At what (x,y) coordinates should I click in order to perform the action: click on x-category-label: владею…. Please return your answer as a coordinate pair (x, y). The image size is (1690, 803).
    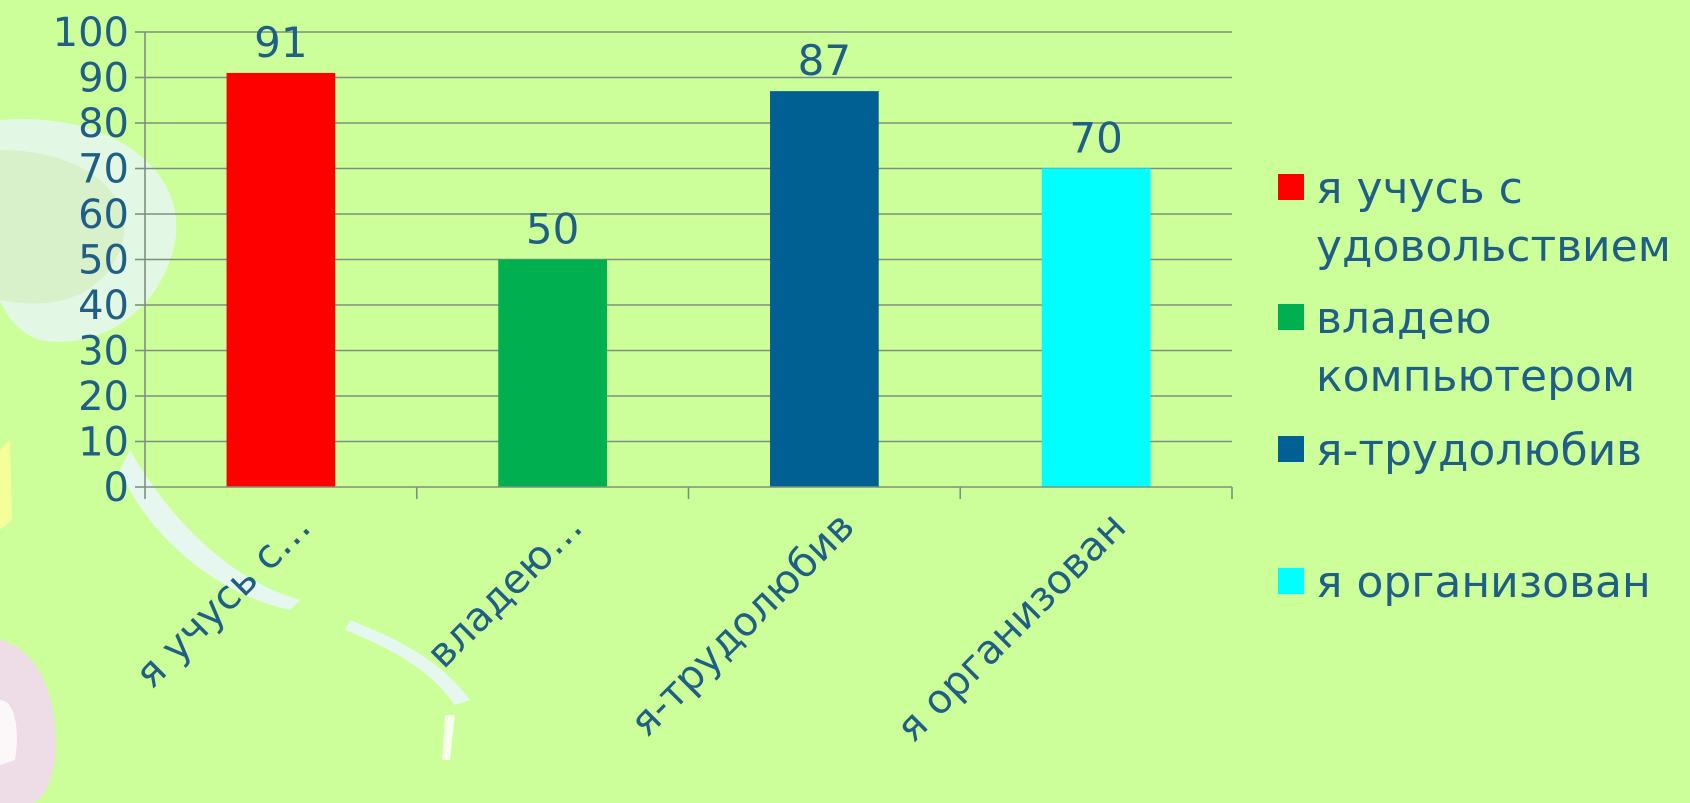
    Looking at the image, I should click on (505, 591).